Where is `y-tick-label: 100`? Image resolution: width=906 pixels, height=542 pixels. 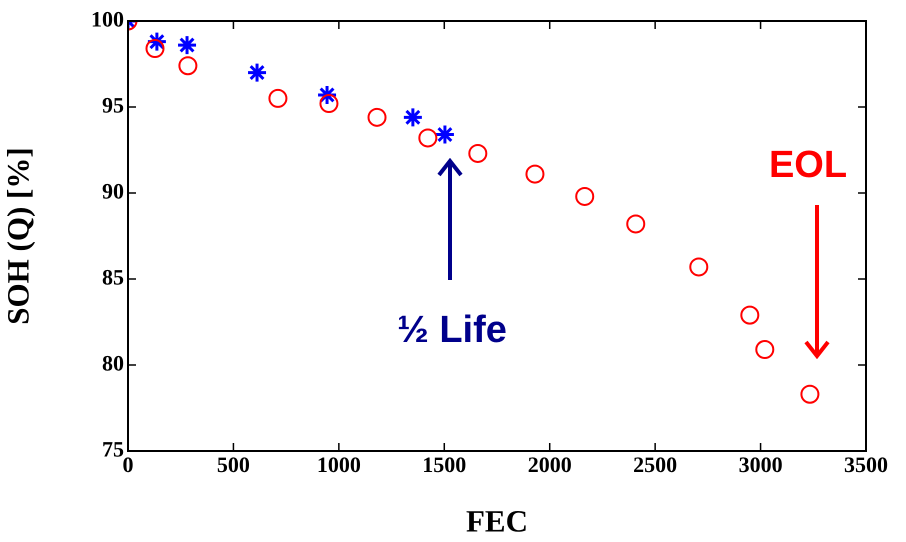
y-tick-label: 100 is located at coordinates (107, 19).